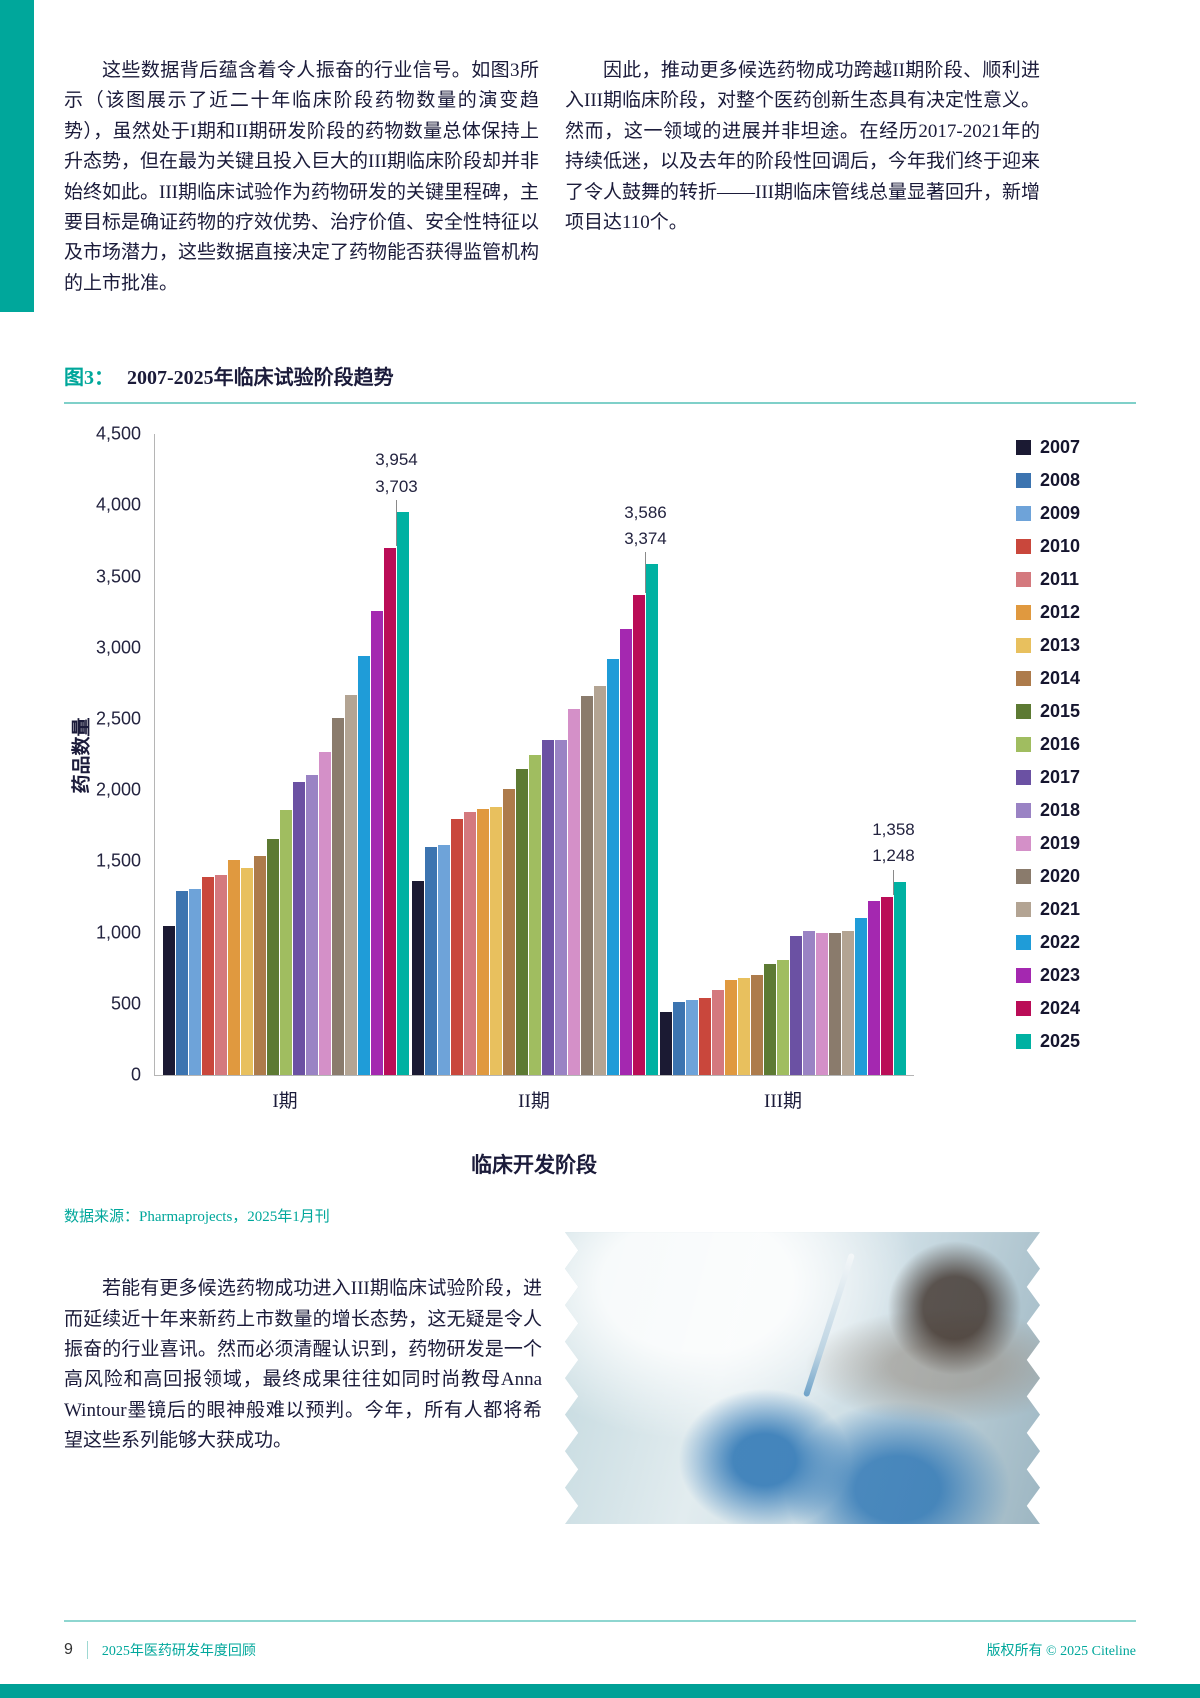  Describe the element at coordinates (221, 975) in the screenshot. I see `bar-2011-I期` at that location.